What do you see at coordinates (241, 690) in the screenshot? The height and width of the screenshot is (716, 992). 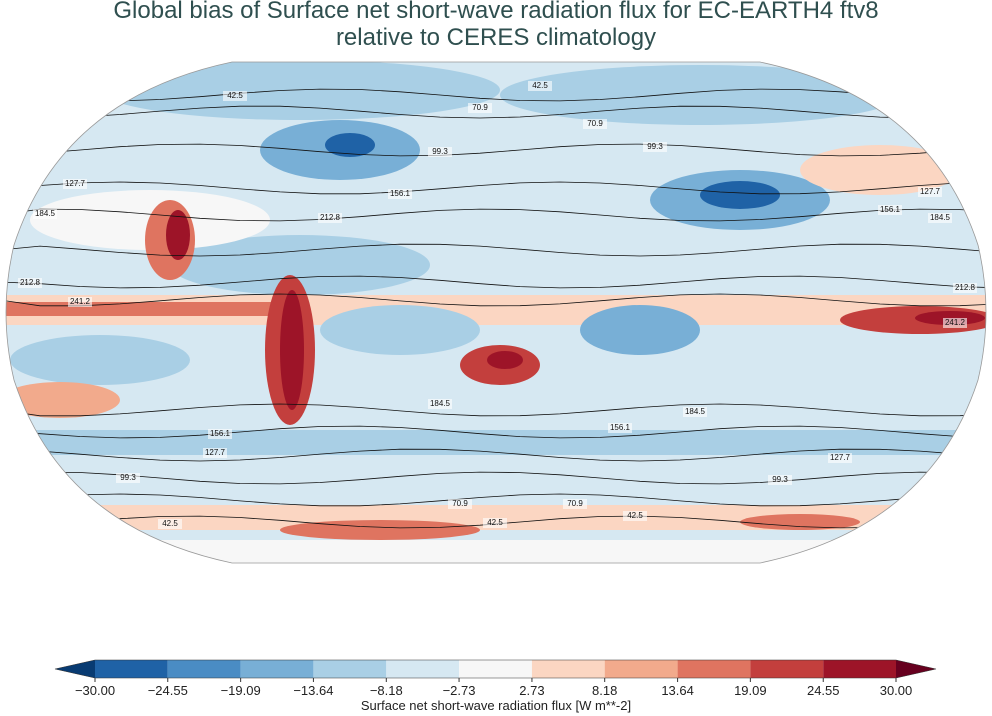 I see `colorbar-tick-label: −19.09` at bounding box center [241, 690].